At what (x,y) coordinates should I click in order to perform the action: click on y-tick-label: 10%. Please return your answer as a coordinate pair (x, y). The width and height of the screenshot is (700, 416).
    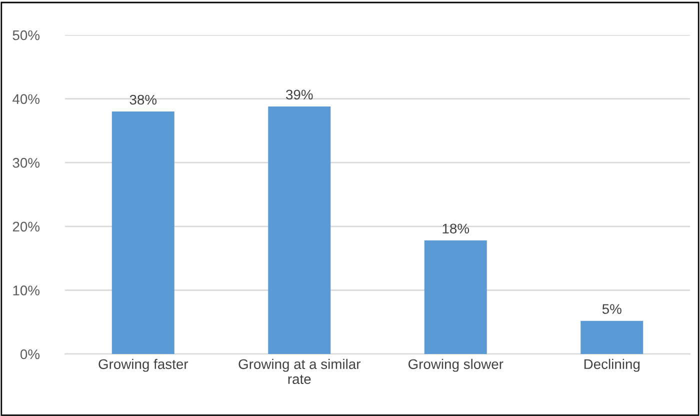
    Looking at the image, I should click on (26, 291).